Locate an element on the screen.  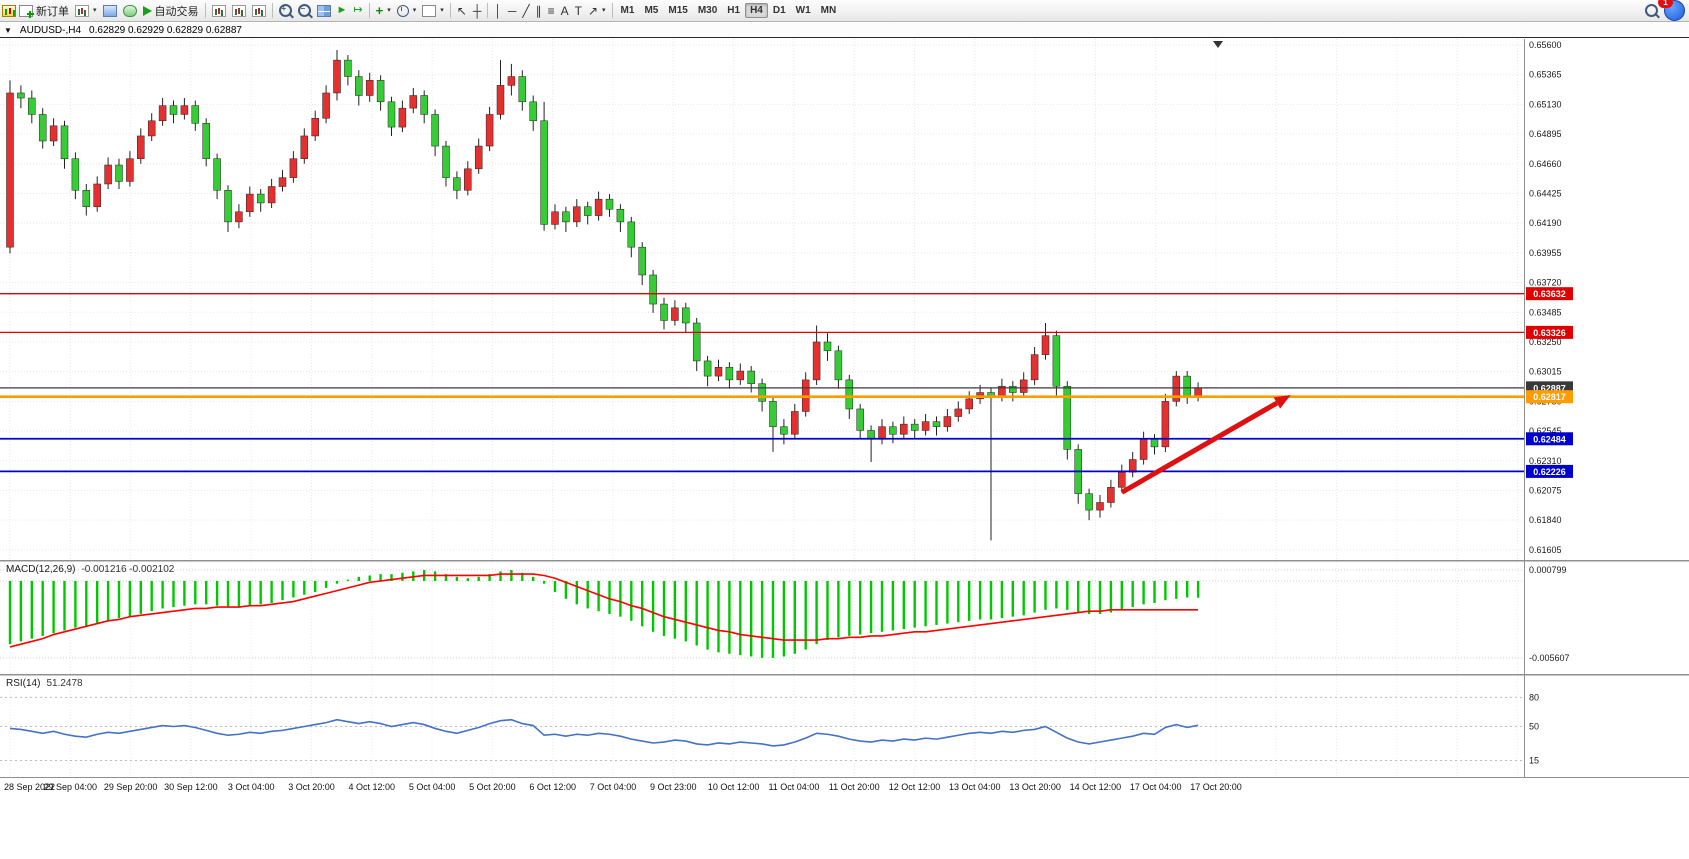
timeframe-m5: M5 is located at coordinates (651, 10).